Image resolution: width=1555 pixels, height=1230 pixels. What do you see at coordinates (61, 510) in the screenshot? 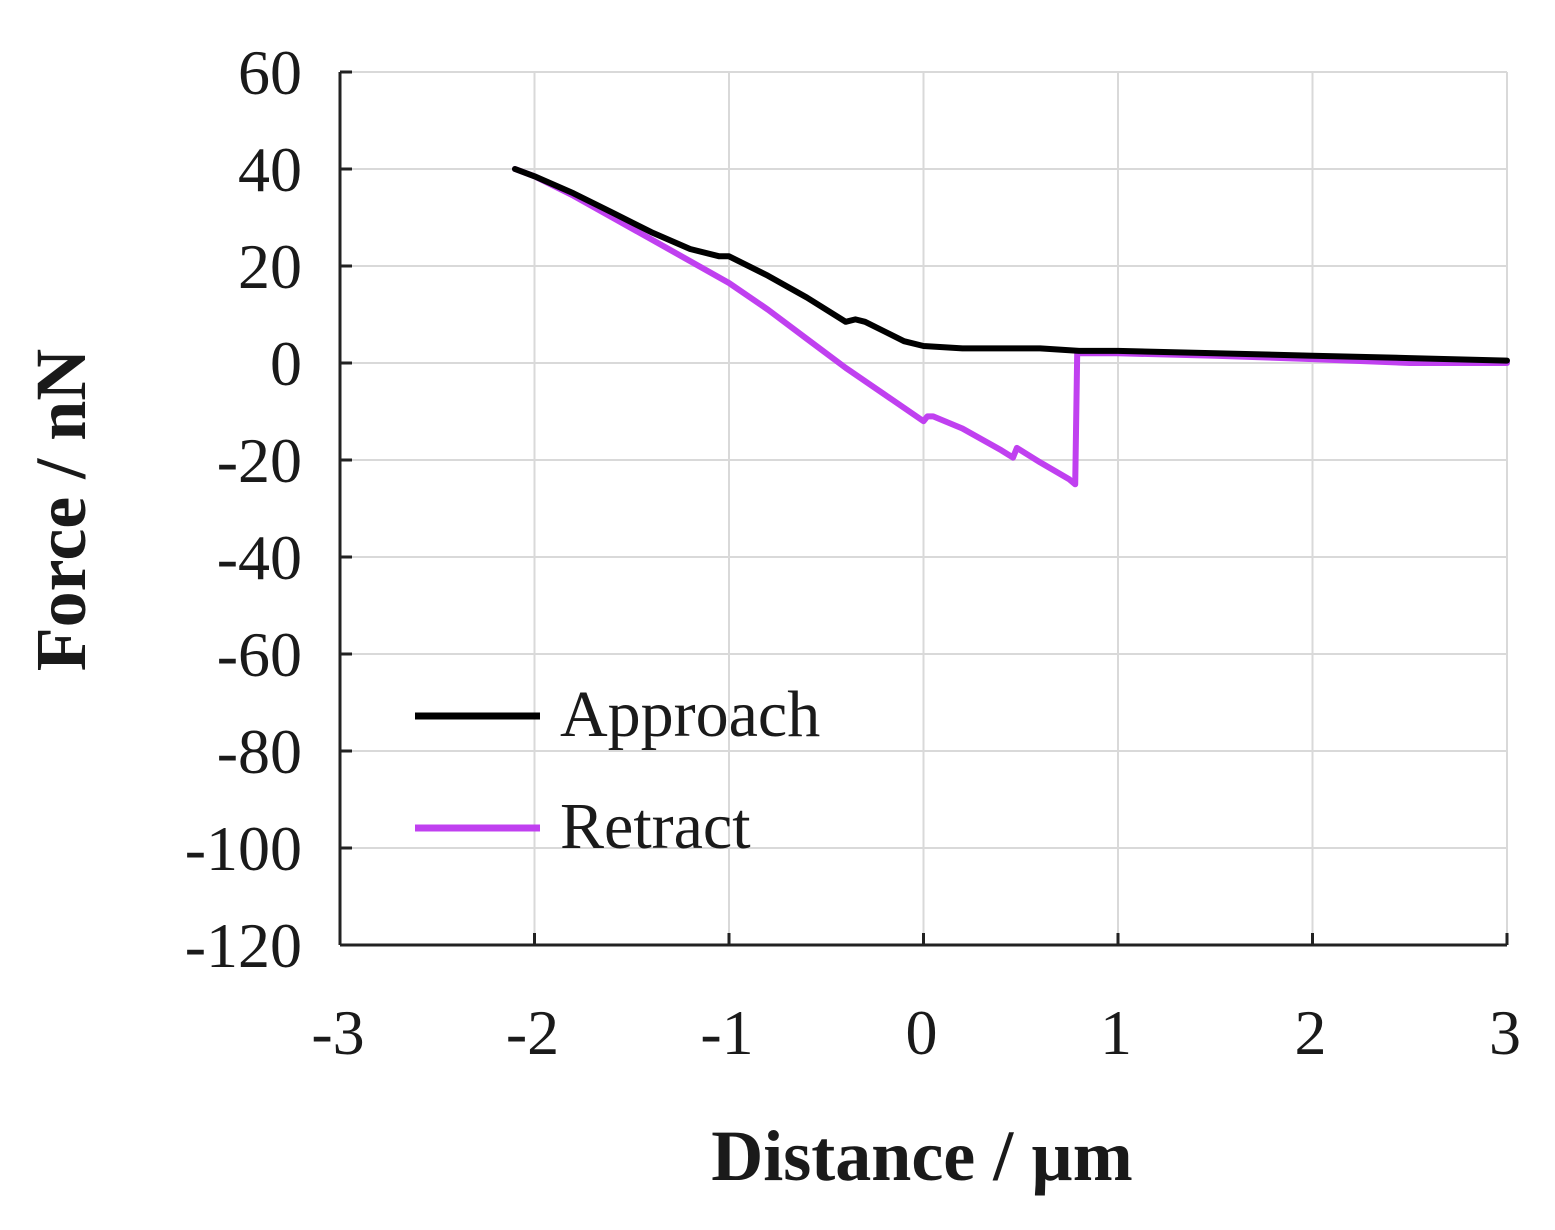
I see `y-axis-title: Force / nN` at bounding box center [61, 510].